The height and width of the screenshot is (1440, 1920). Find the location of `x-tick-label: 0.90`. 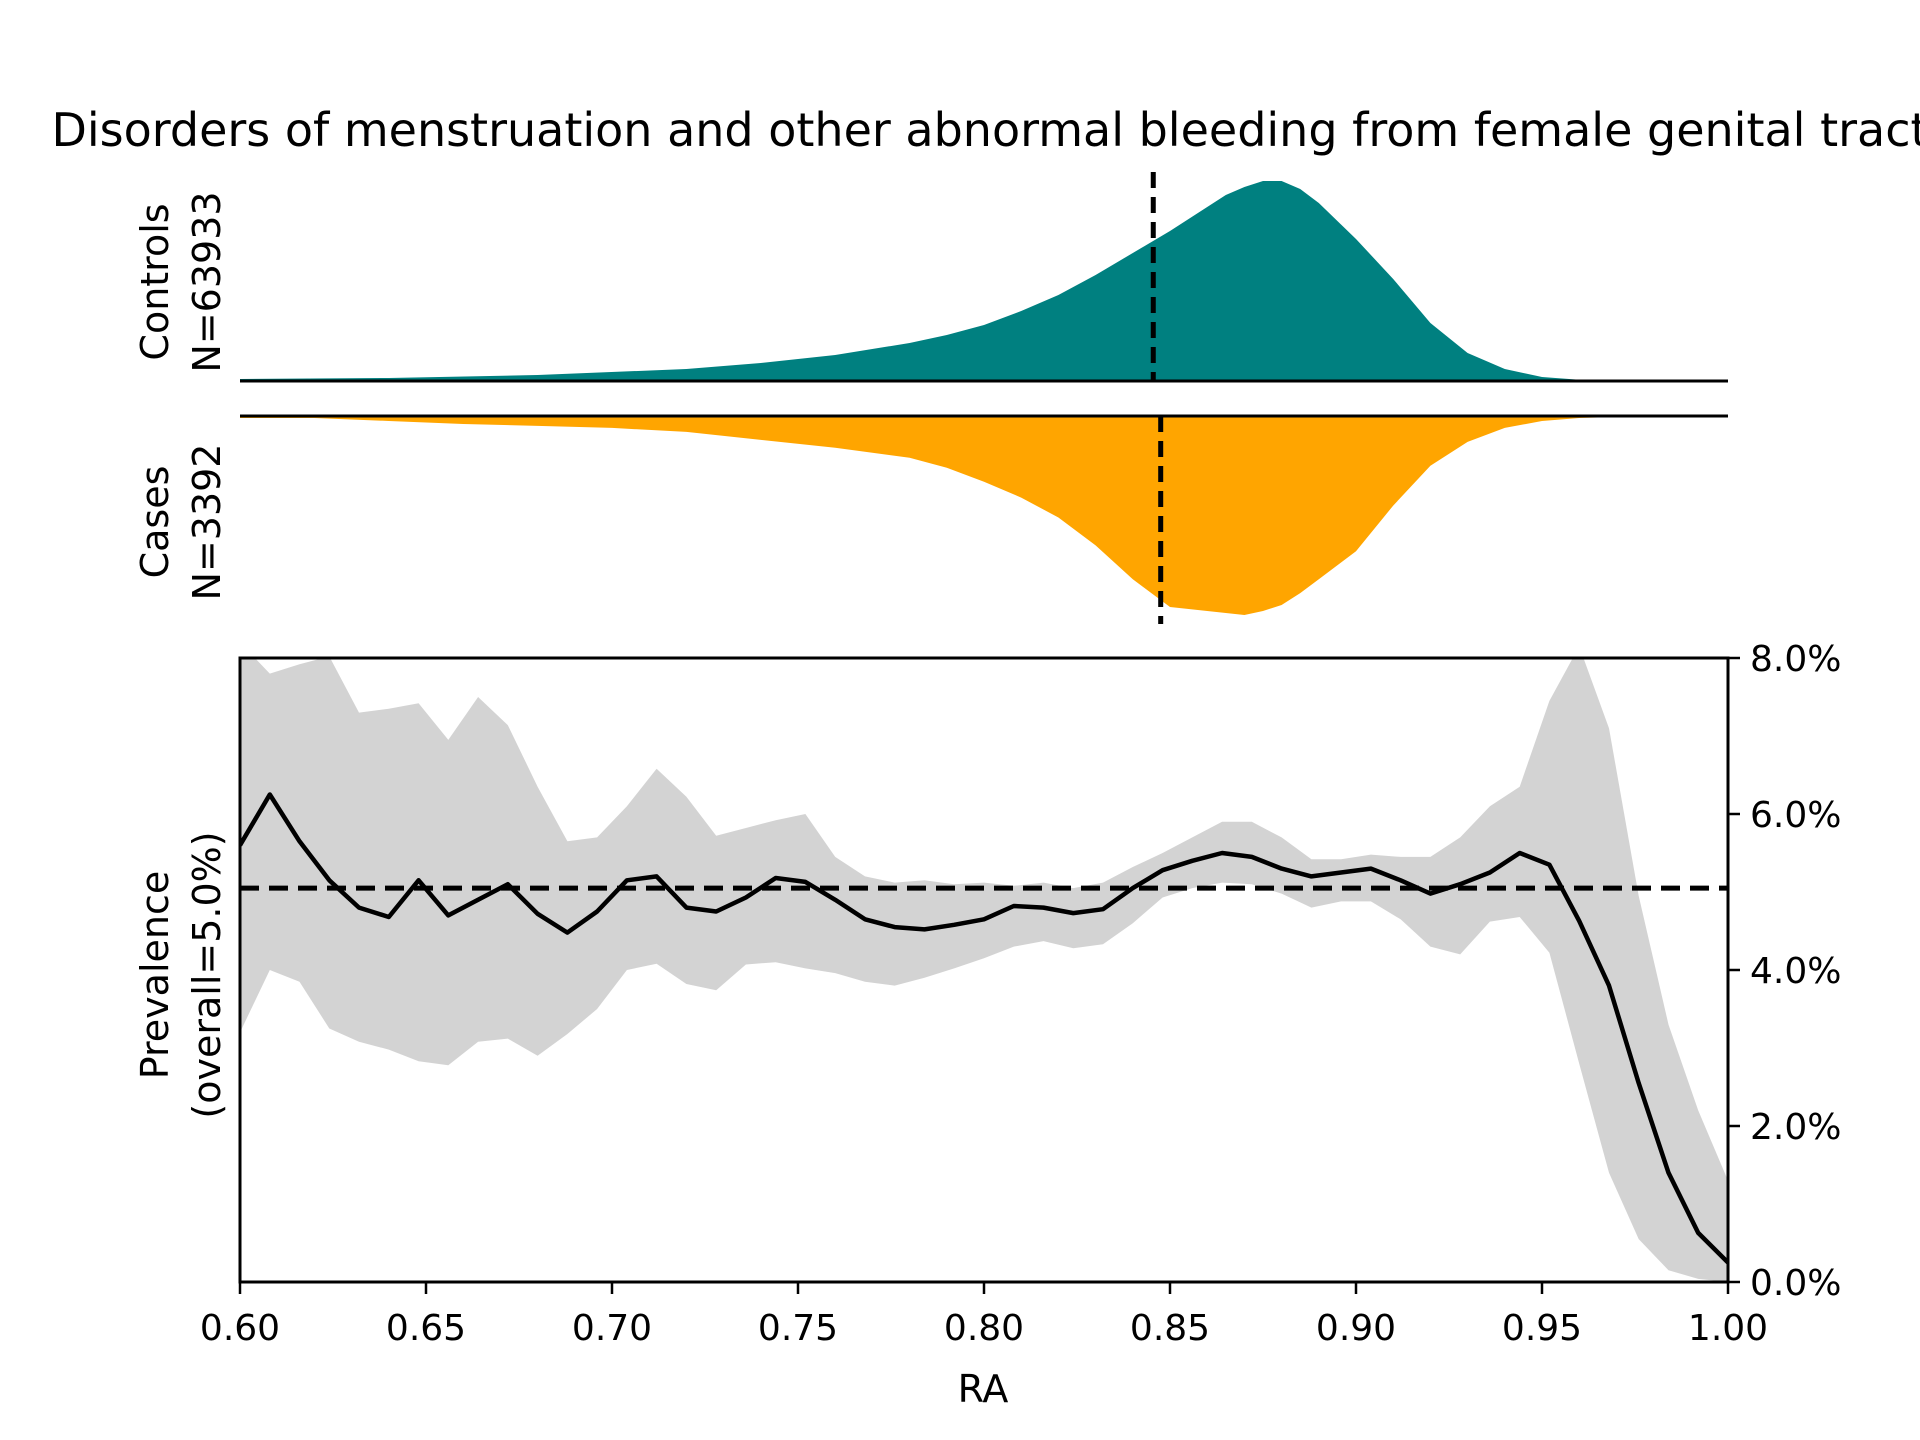

x-tick-label: 0.90 is located at coordinates (1356, 1328).